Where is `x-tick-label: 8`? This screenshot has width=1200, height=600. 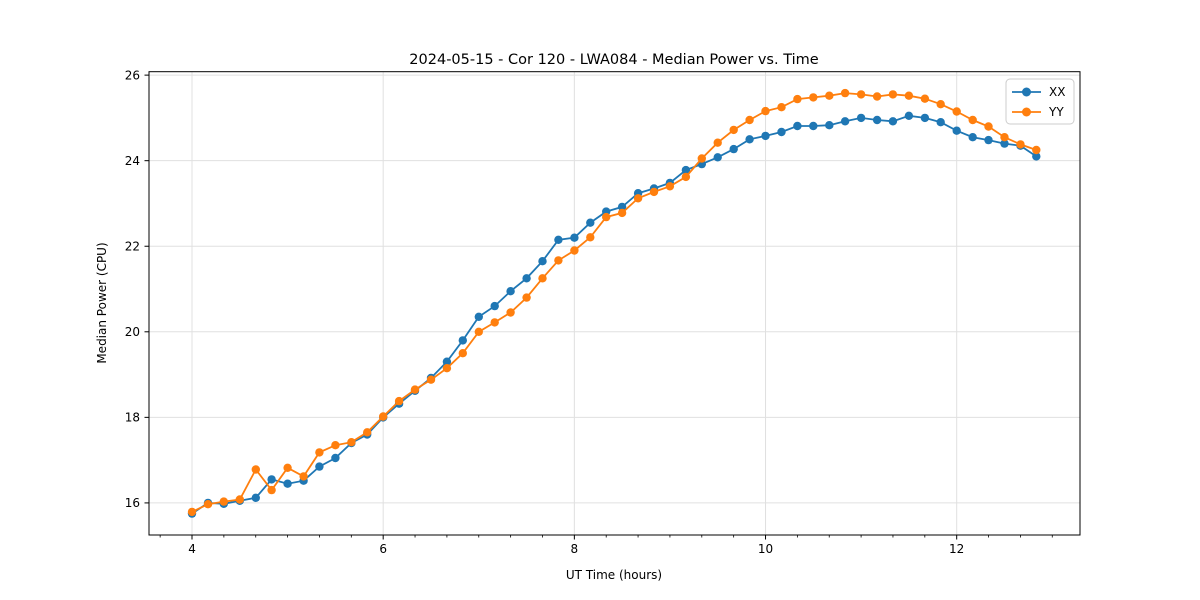 x-tick-label: 8 is located at coordinates (575, 549).